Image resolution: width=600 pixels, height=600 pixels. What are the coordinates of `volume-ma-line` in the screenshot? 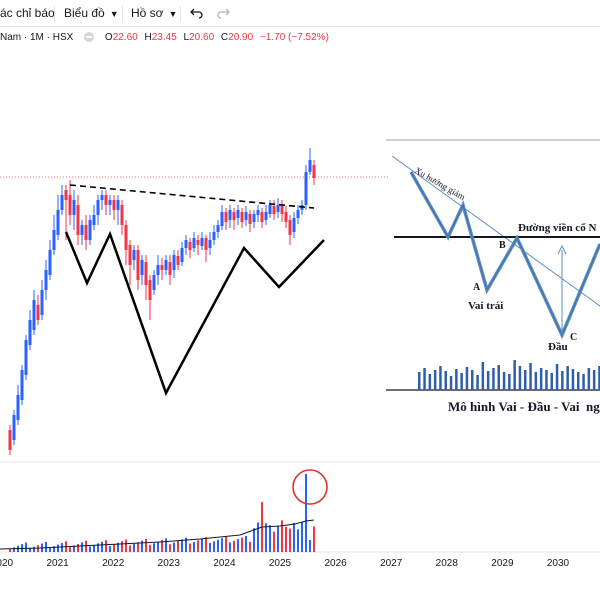 It's located at (157, 534).